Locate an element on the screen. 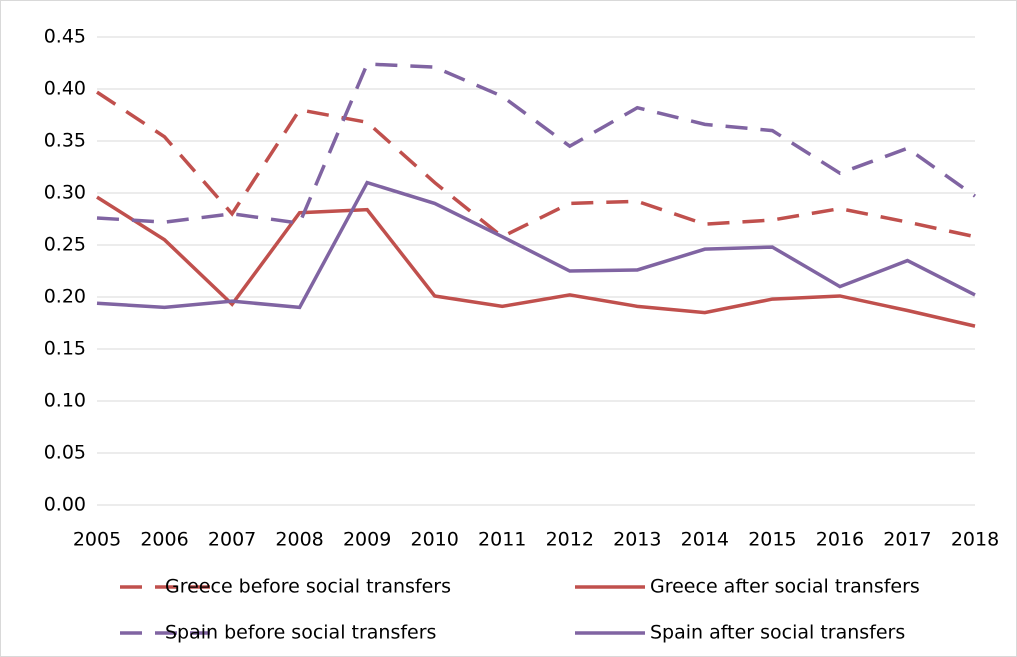  y-tick-label: 0.10 is located at coordinates (65, 401).